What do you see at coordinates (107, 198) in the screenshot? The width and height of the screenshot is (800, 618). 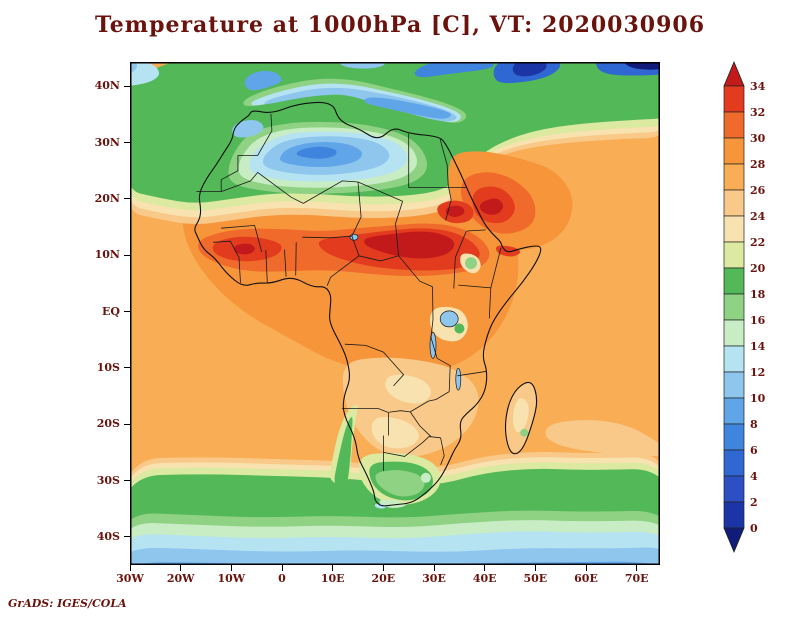 I see `y-tick-label: 20N` at bounding box center [107, 198].